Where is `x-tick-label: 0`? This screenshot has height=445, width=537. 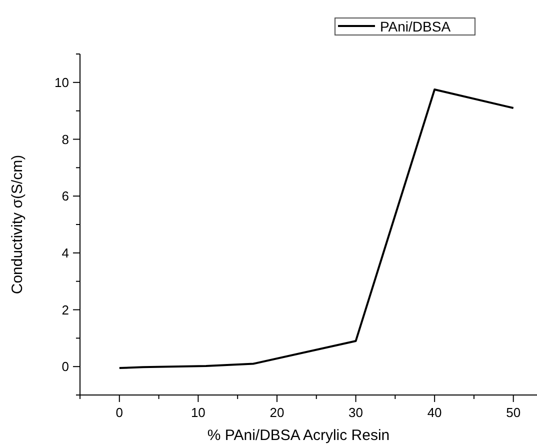
x-tick-label: 0 is located at coordinates (120, 412).